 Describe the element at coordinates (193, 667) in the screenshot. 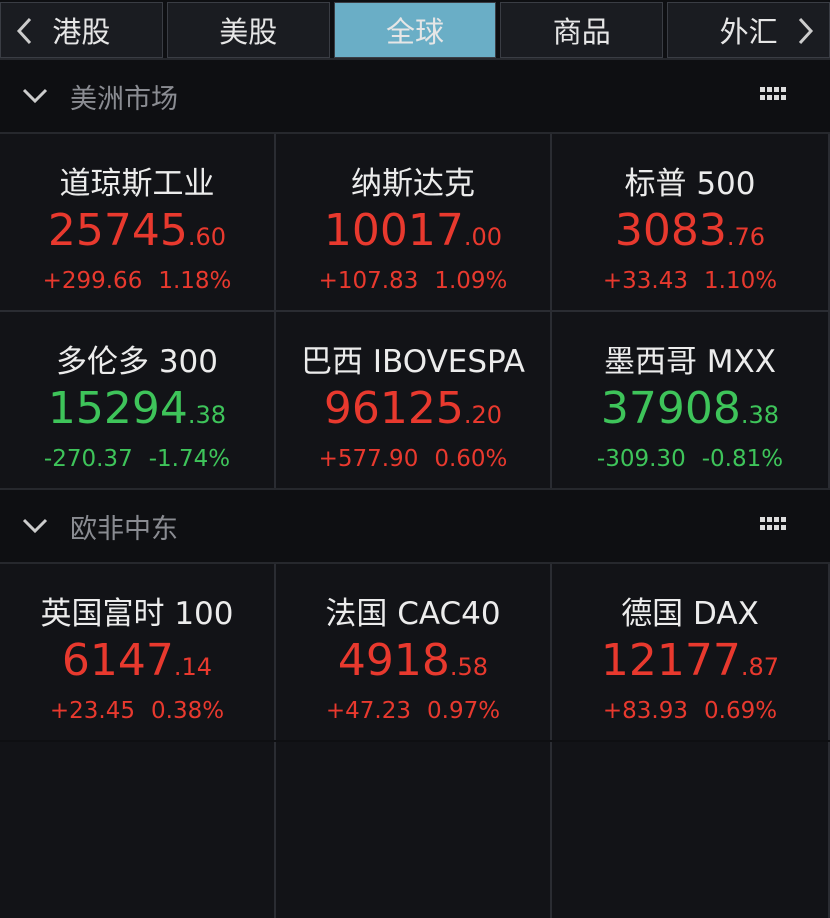

I see `price-decimal: .14` at that location.